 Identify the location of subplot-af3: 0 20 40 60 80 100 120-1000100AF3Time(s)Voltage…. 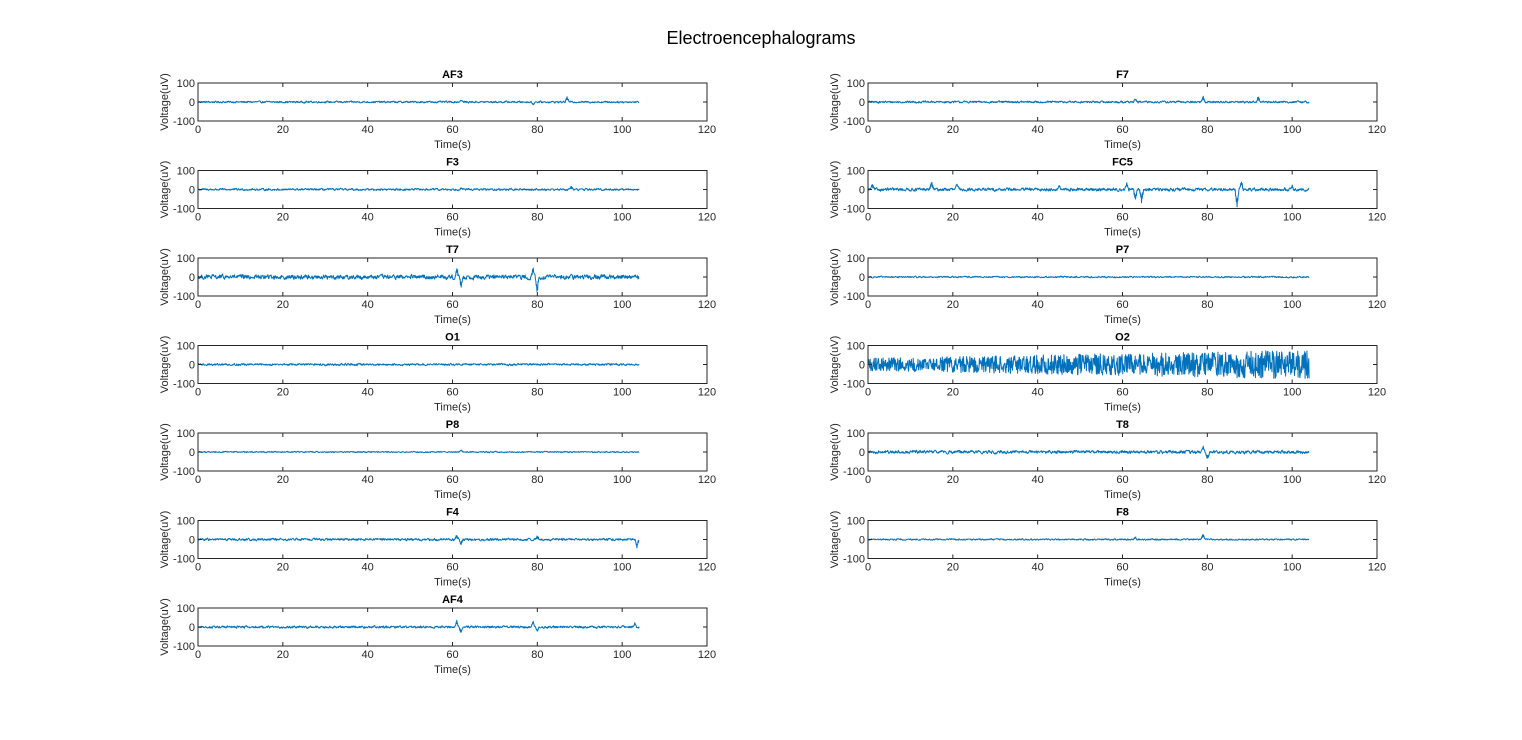
(437, 110).